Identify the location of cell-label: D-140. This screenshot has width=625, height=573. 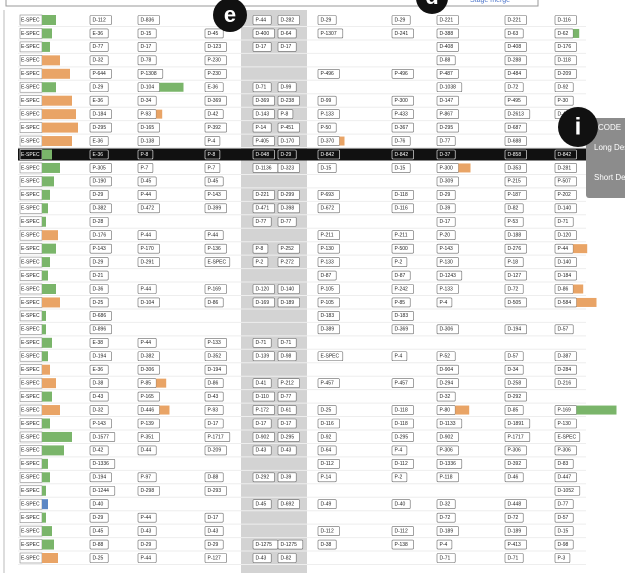
(288, 289).